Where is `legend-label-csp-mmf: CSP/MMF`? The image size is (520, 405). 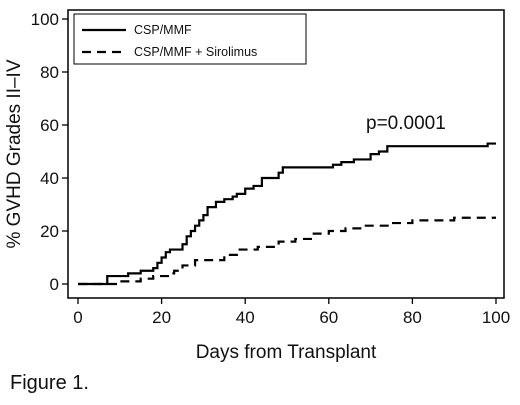 legend-label-csp-mmf: CSP/MMF is located at coordinates (163, 30).